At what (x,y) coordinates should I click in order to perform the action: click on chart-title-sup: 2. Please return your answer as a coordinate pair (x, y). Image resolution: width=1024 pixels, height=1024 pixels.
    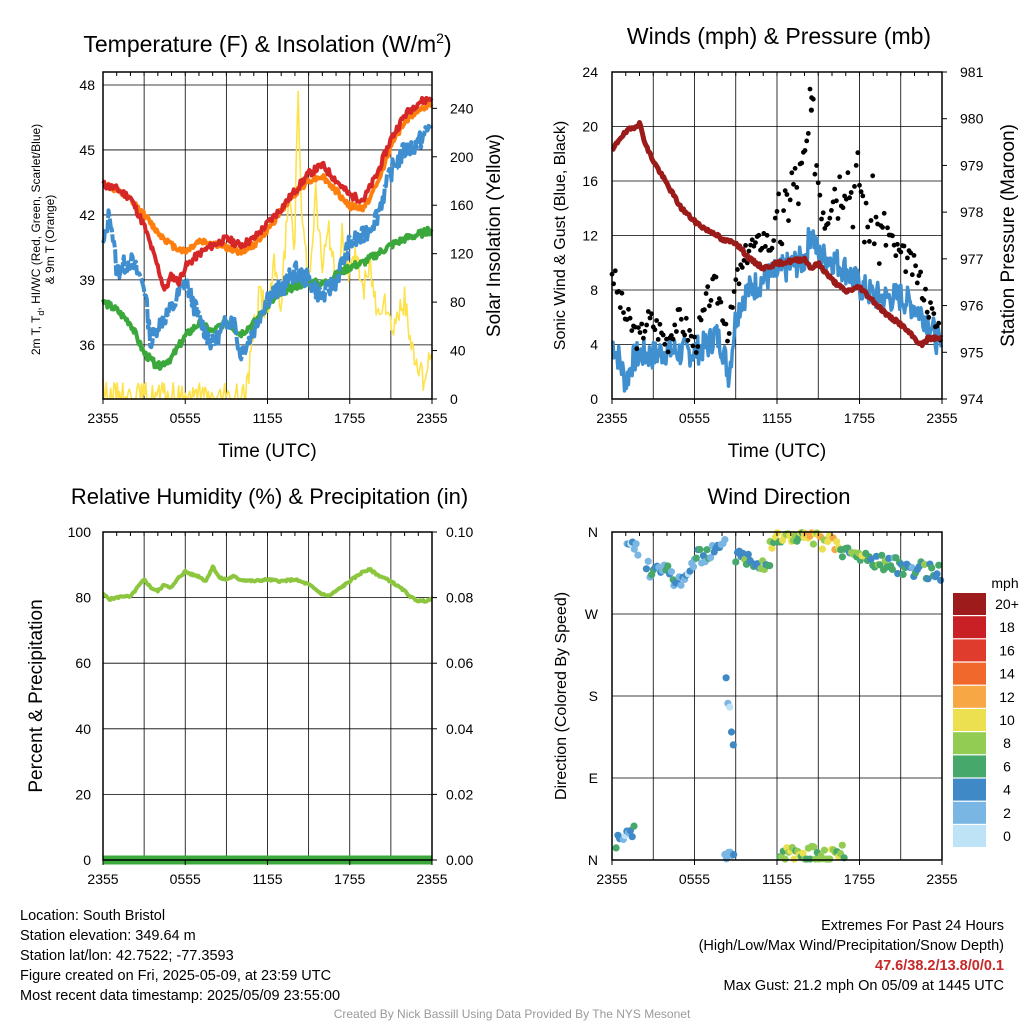
    Looking at the image, I should click on (440, 38).